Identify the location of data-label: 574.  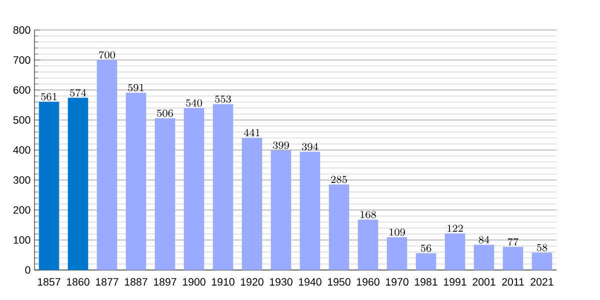
(78, 92).